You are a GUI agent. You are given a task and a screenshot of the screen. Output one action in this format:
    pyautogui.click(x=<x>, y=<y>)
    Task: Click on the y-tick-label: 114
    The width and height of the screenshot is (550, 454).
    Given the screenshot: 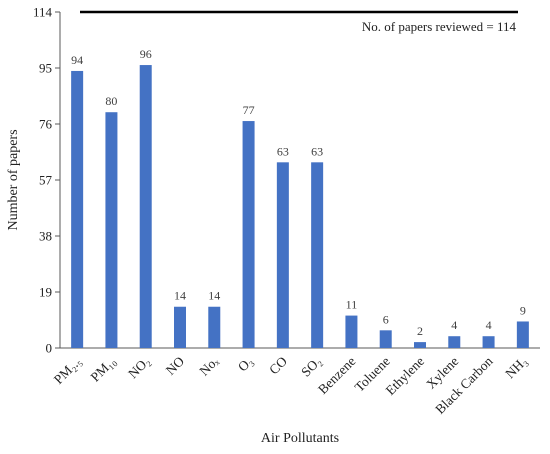 What is the action you would take?
    pyautogui.click(x=43, y=12)
    